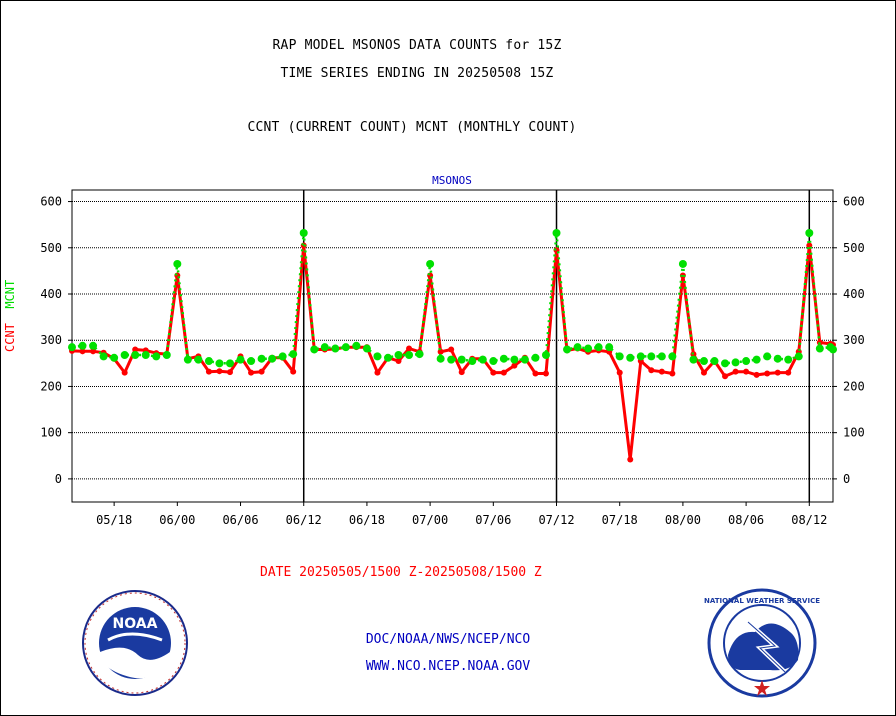 The image size is (896, 716). Describe the element at coordinates (417, 45) in the screenshot. I see `chart-title-line1: RAP MODEL MSONOS DATA COUNTS for 15Z` at that location.